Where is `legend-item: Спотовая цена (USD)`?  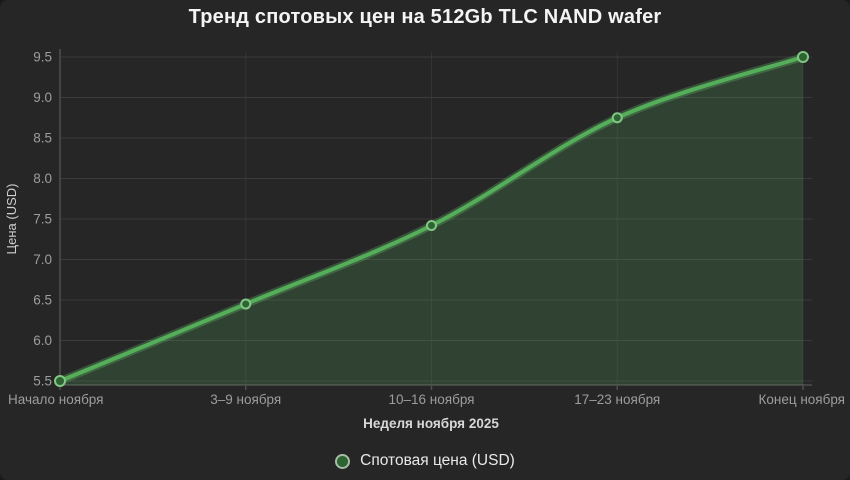
legend-item: Спотовая цена (USD) is located at coordinates (425, 461).